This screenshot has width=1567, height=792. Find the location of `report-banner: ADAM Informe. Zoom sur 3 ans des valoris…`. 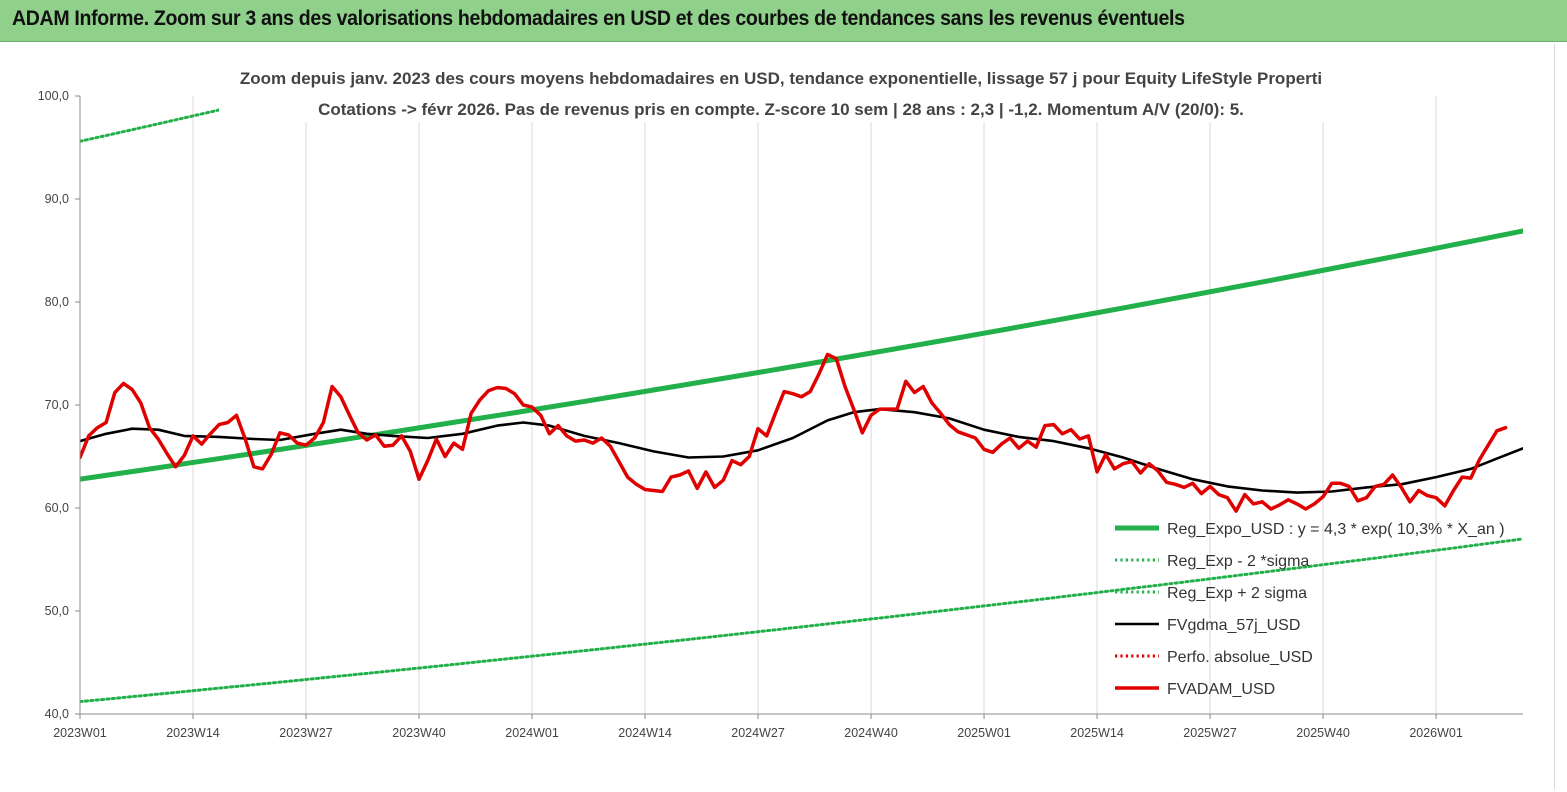

report-banner: ADAM Informe. Zoom sur 3 ans des valoris… is located at coordinates (783, 21).